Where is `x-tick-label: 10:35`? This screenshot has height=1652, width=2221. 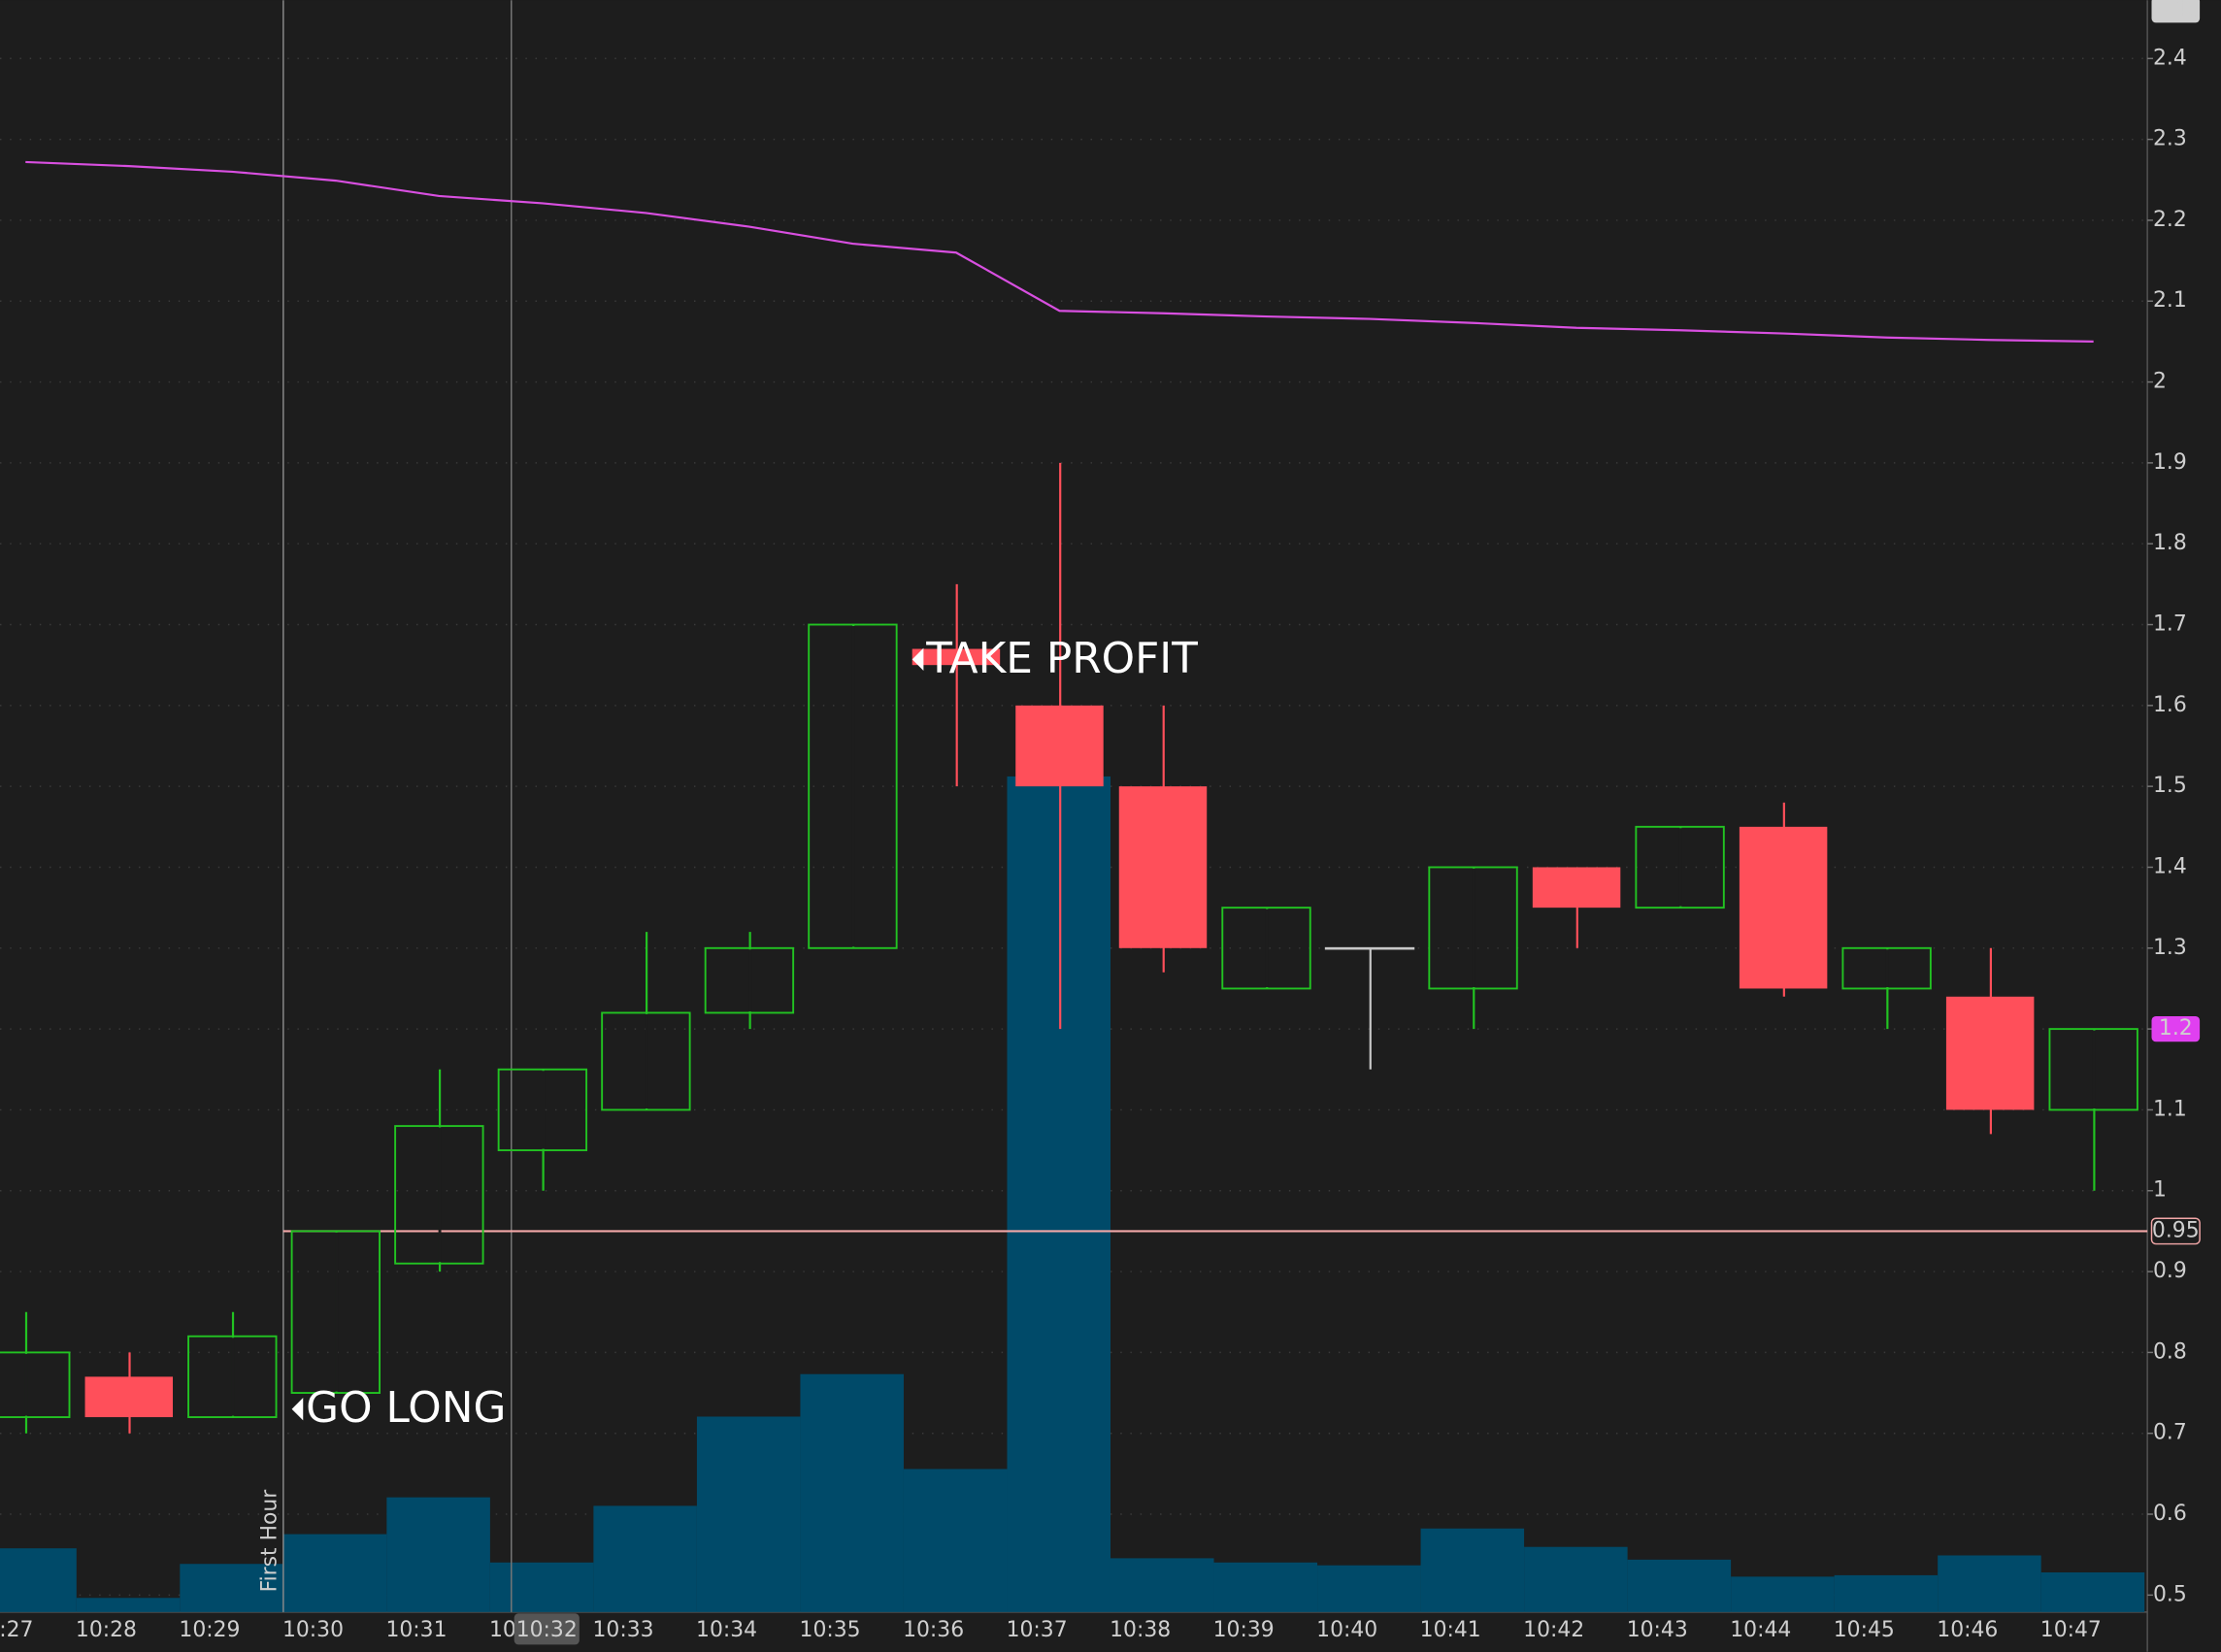 x-tick-label: 10:35 is located at coordinates (830, 1630).